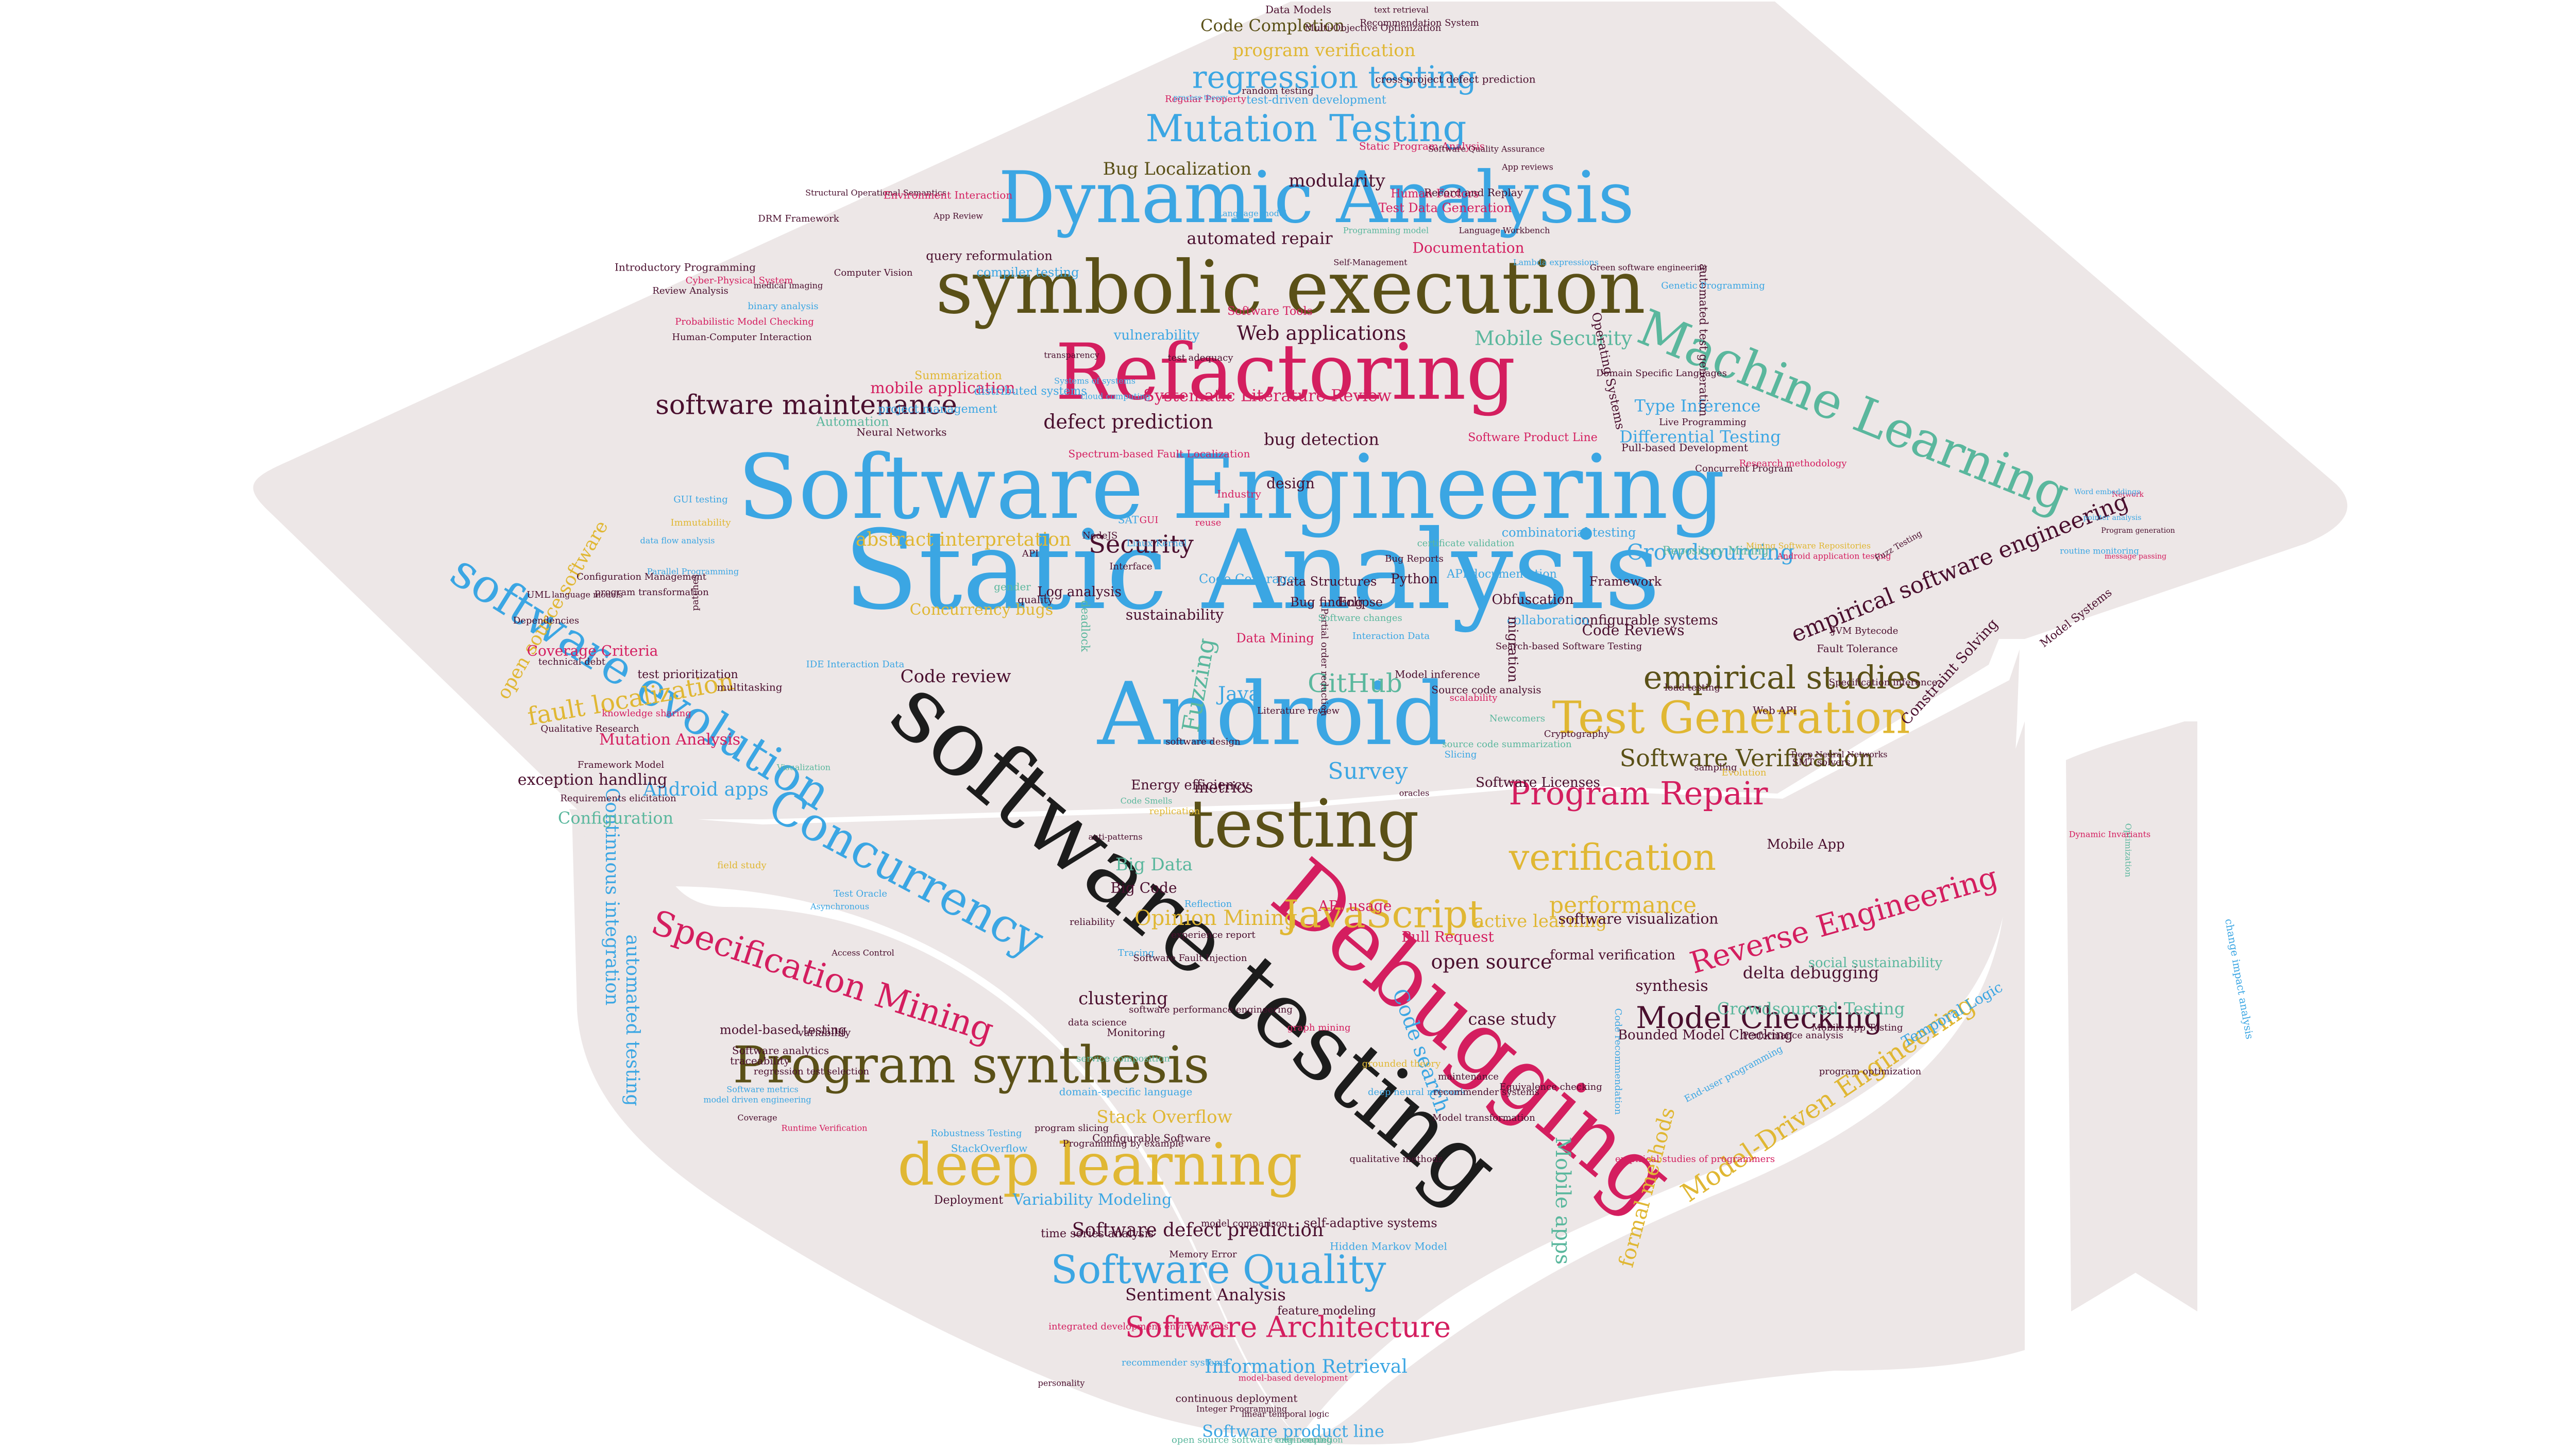 This screenshot has width=2576, height=1449. What do you see at coordinates (1705, 1035) in the screenshot?
I see `word-cloud-term: Bounded Model Checking` at bounding box center [1705, 1035].